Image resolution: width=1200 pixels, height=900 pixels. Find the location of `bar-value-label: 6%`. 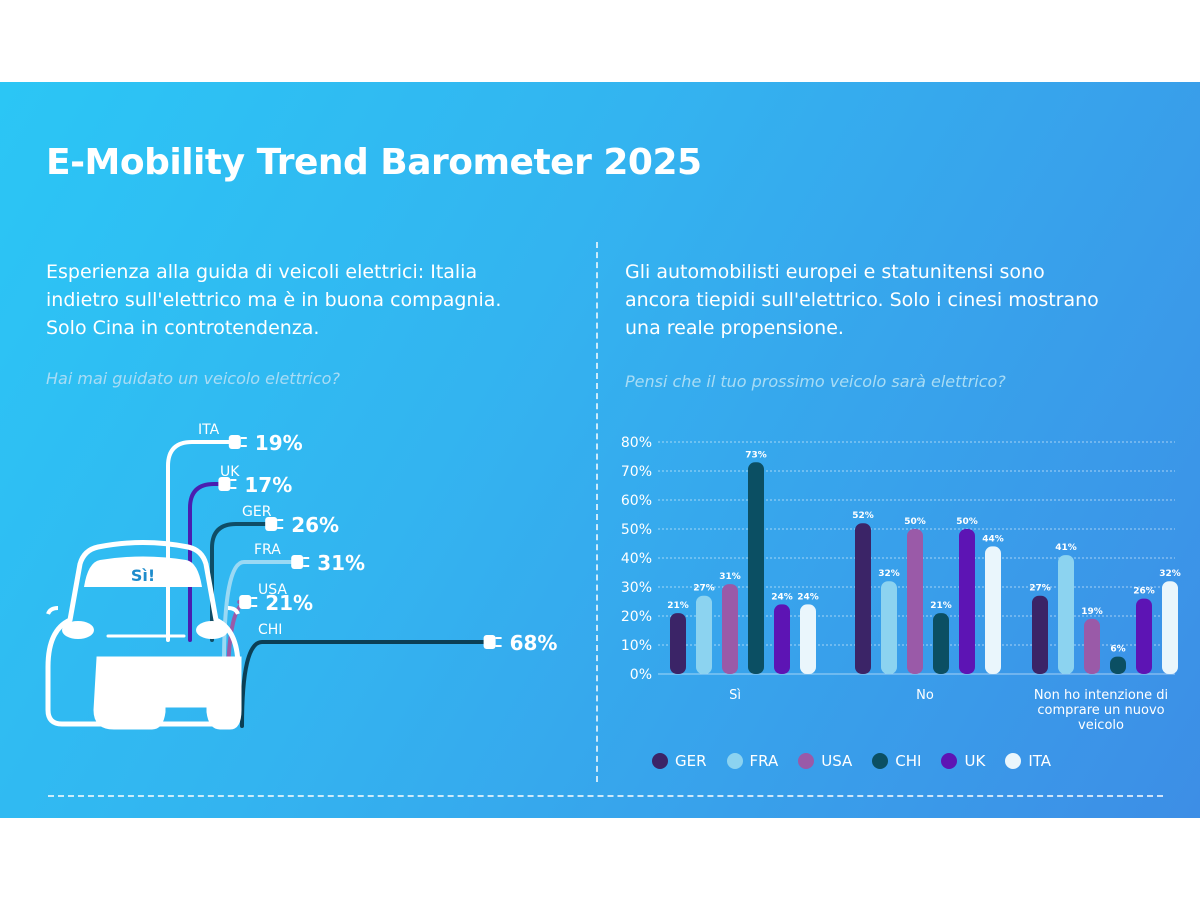

bar-value-label: 6% is located at coordinates (1117, 650).